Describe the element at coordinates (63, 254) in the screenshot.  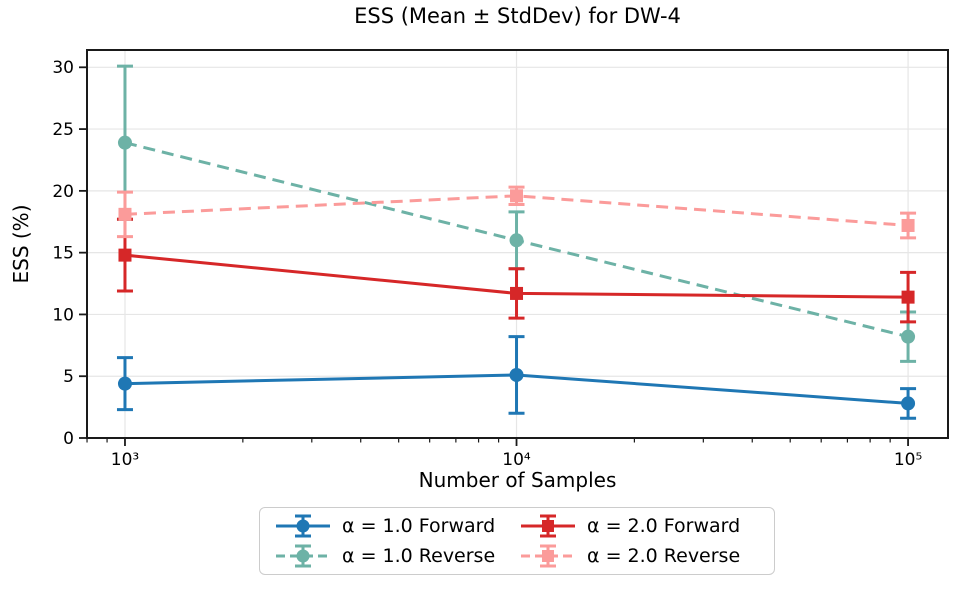
I see `y-tick-label: 15` at that location.